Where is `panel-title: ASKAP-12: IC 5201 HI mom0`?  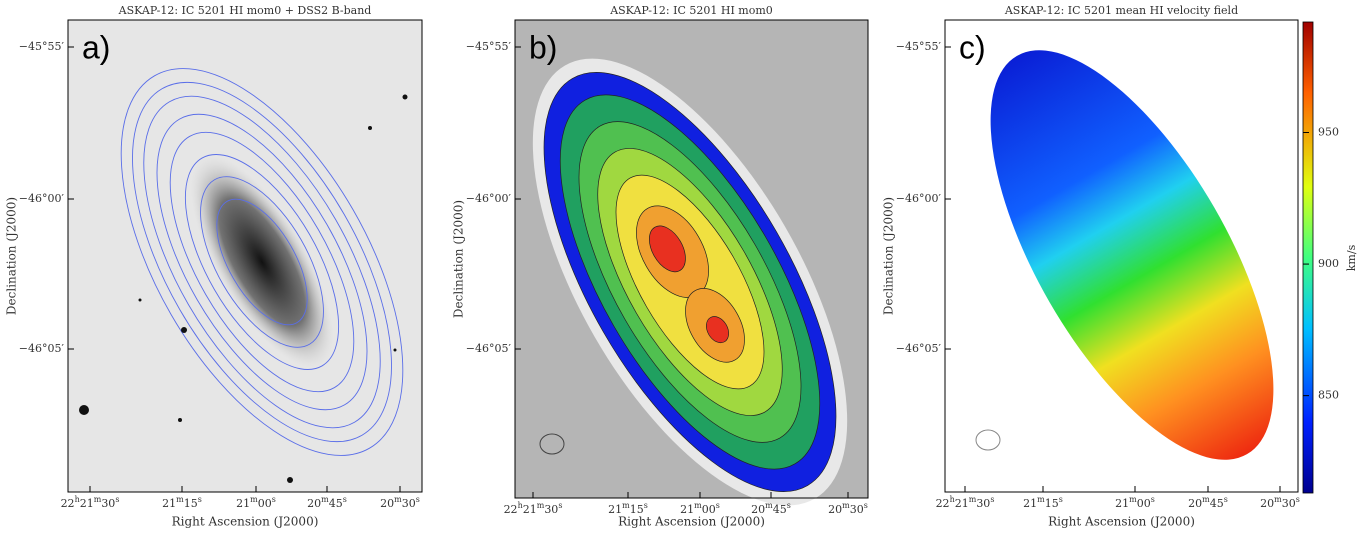 panel-title: ASKAP-12: IC 5201 HI mom0 is located at coordinates (691, 10).